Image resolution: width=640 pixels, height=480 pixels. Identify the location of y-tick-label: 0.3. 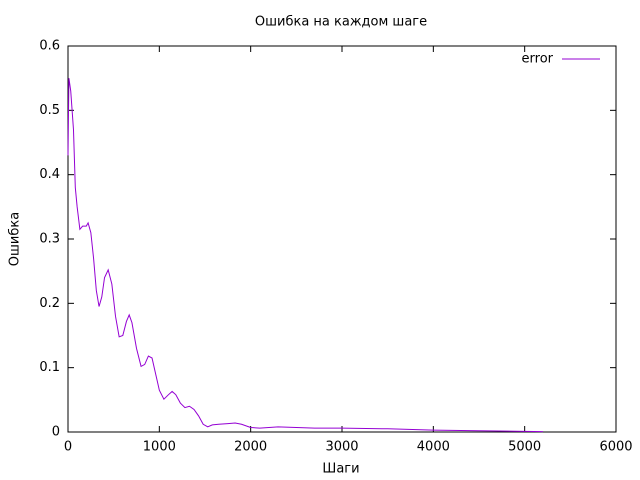
(49, 239).